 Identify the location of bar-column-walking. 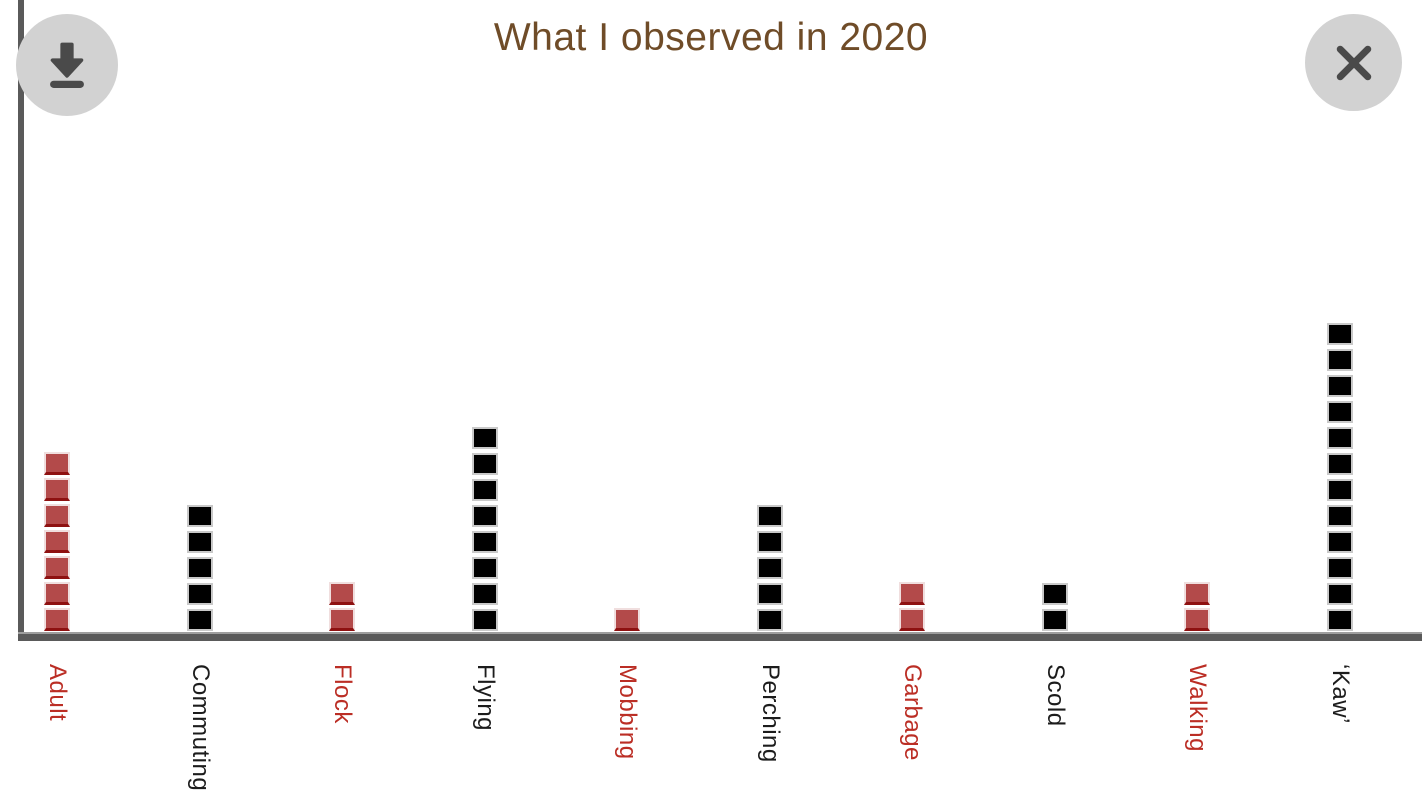
(1197, 605).